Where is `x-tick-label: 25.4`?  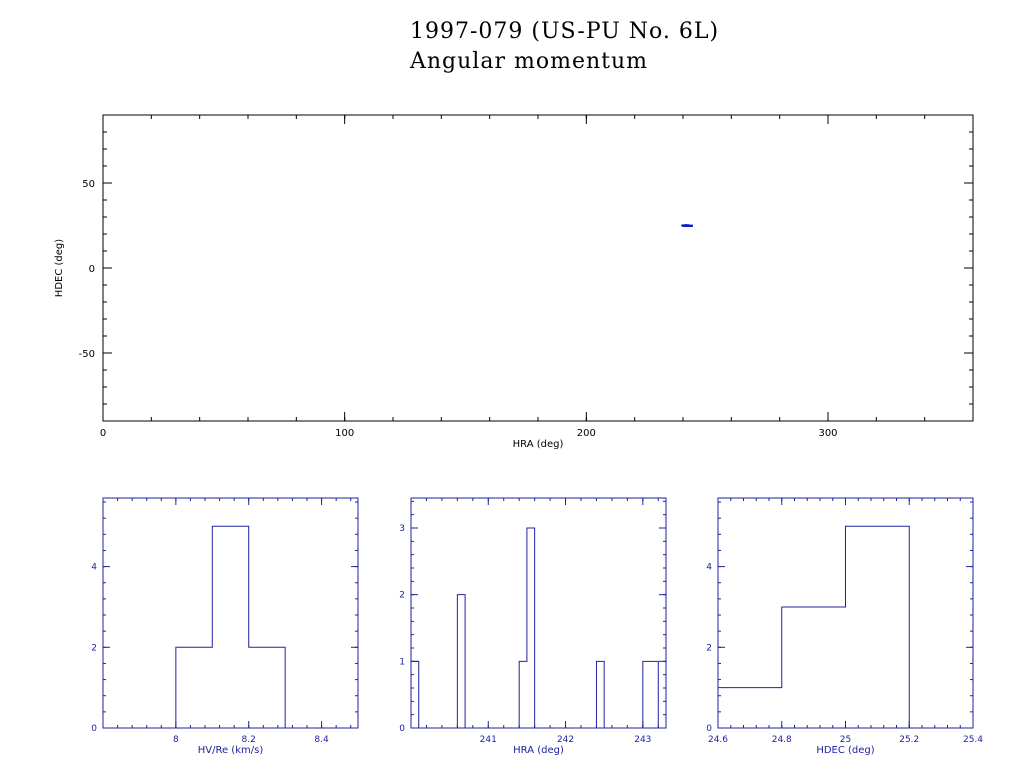 x-tick-label: 25.4 is located at coordinates (973, 740).